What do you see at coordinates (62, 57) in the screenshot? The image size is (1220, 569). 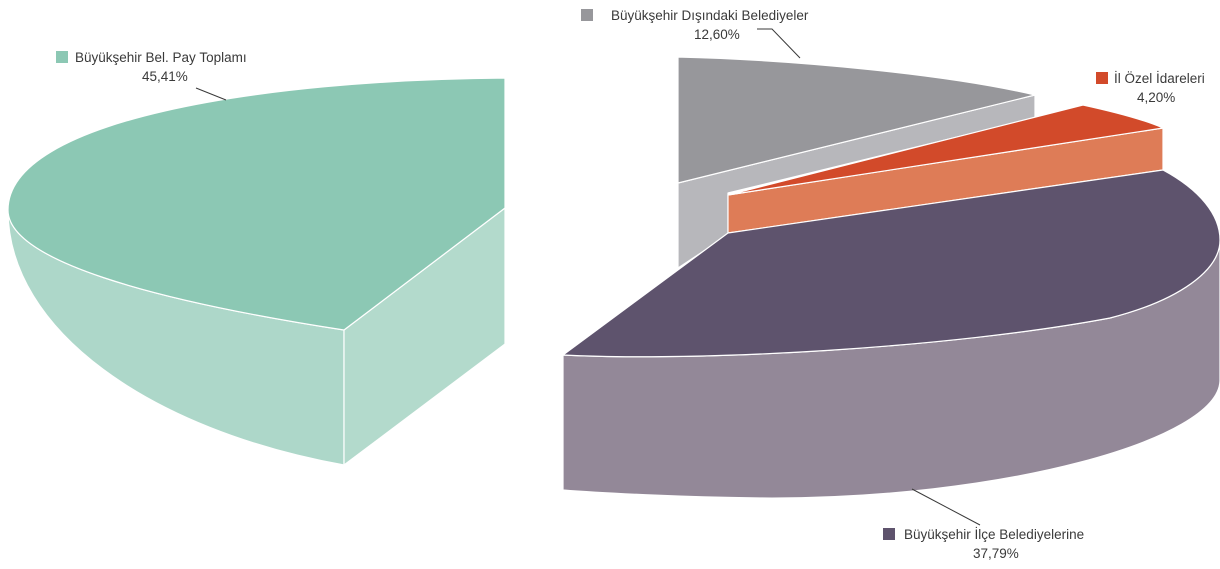 I see `legend-swatch-buyuksehir-bel-pay` at bounding box center [62, 57].